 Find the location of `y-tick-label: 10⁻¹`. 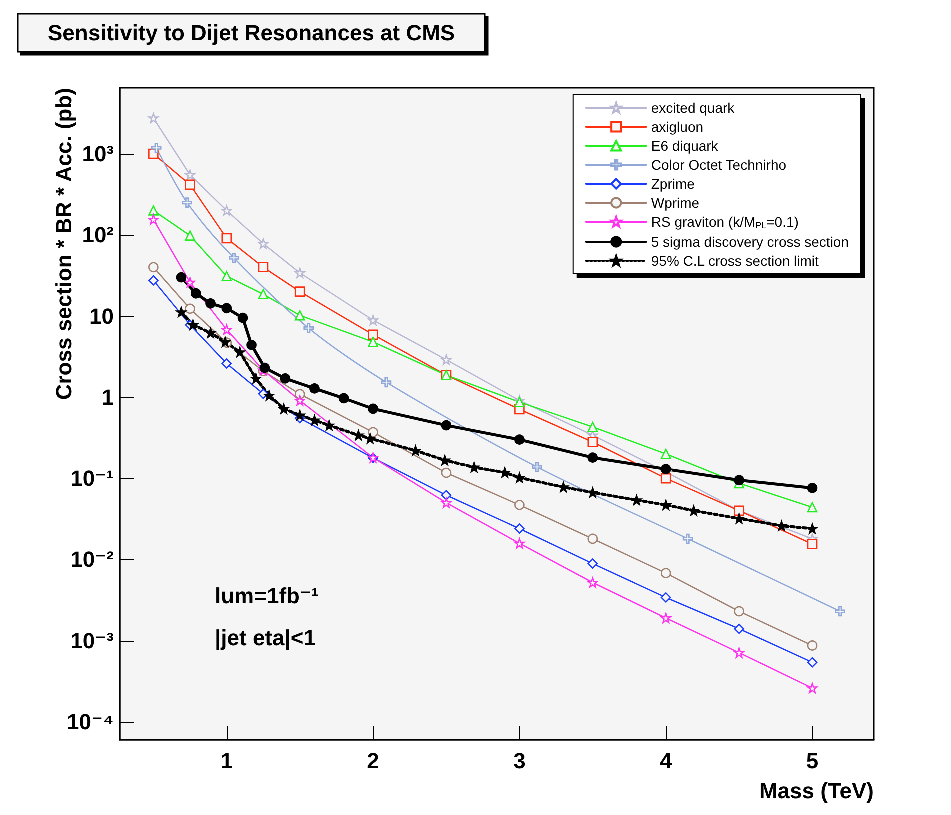

y-tick-label: 10⁻¹ is located at coordinates (92, 479).